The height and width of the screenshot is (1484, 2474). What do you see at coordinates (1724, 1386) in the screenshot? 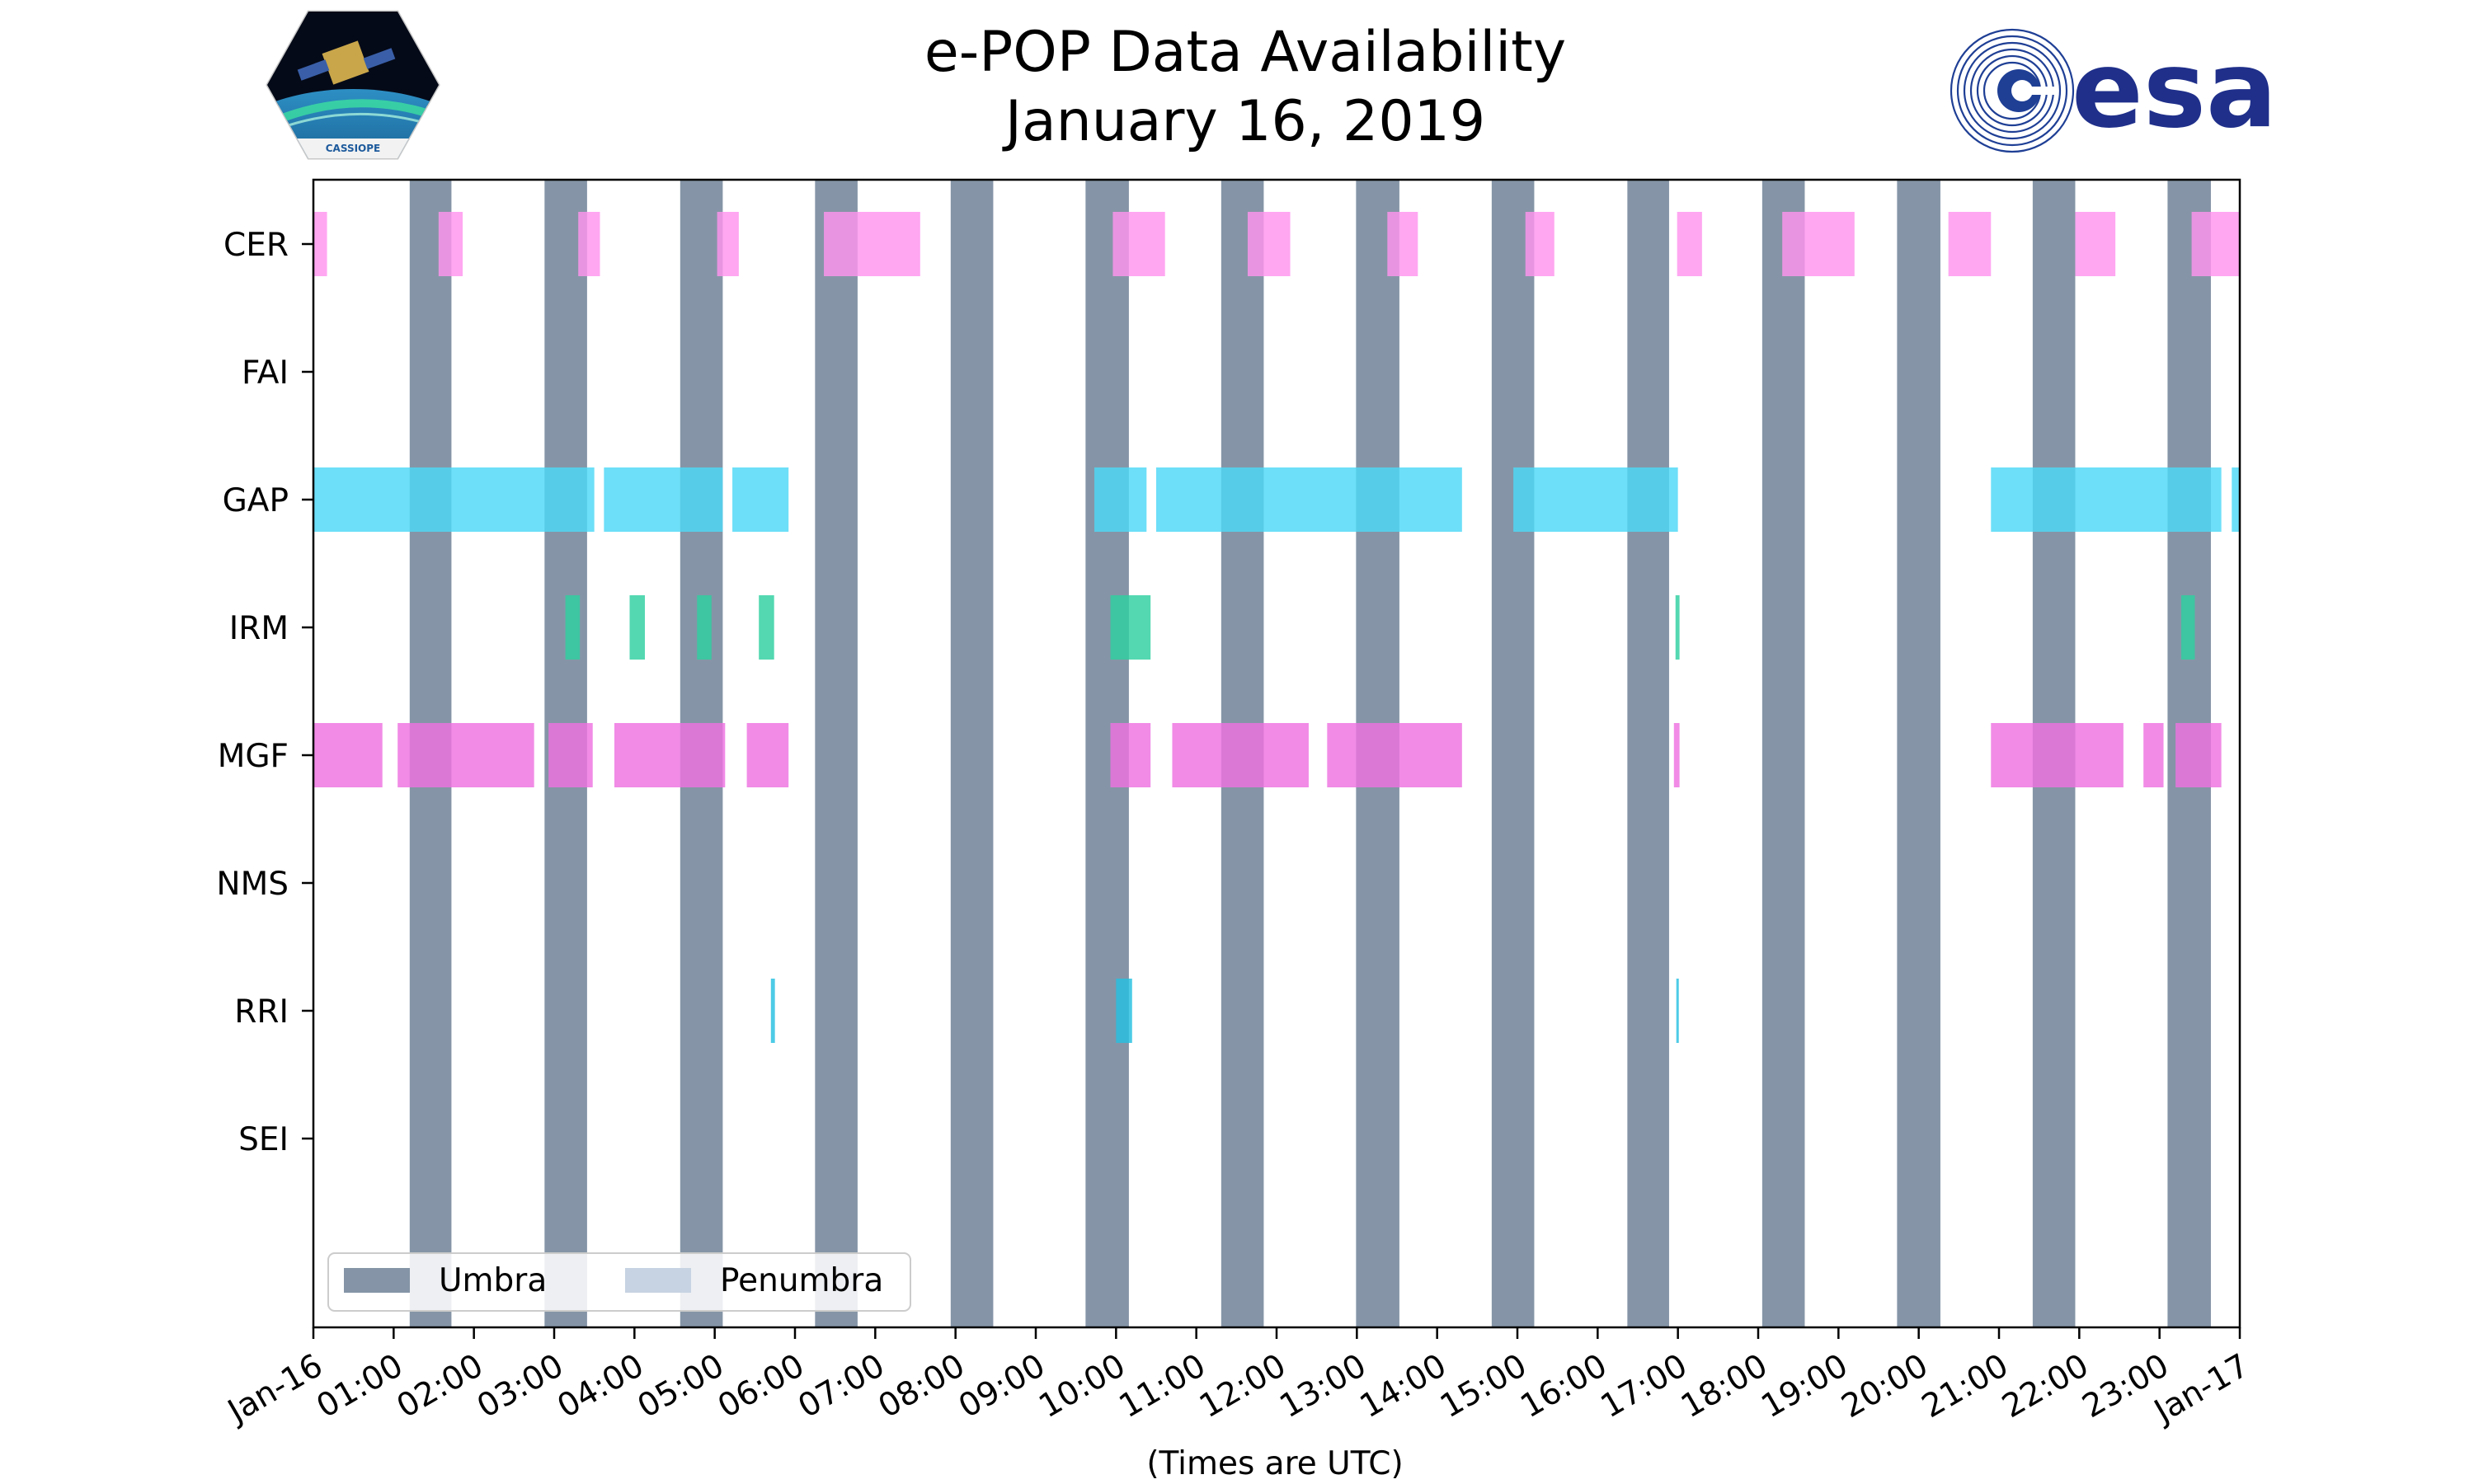
I see `x-tick-label: 18:00` at bounding box center [1724, 1386].